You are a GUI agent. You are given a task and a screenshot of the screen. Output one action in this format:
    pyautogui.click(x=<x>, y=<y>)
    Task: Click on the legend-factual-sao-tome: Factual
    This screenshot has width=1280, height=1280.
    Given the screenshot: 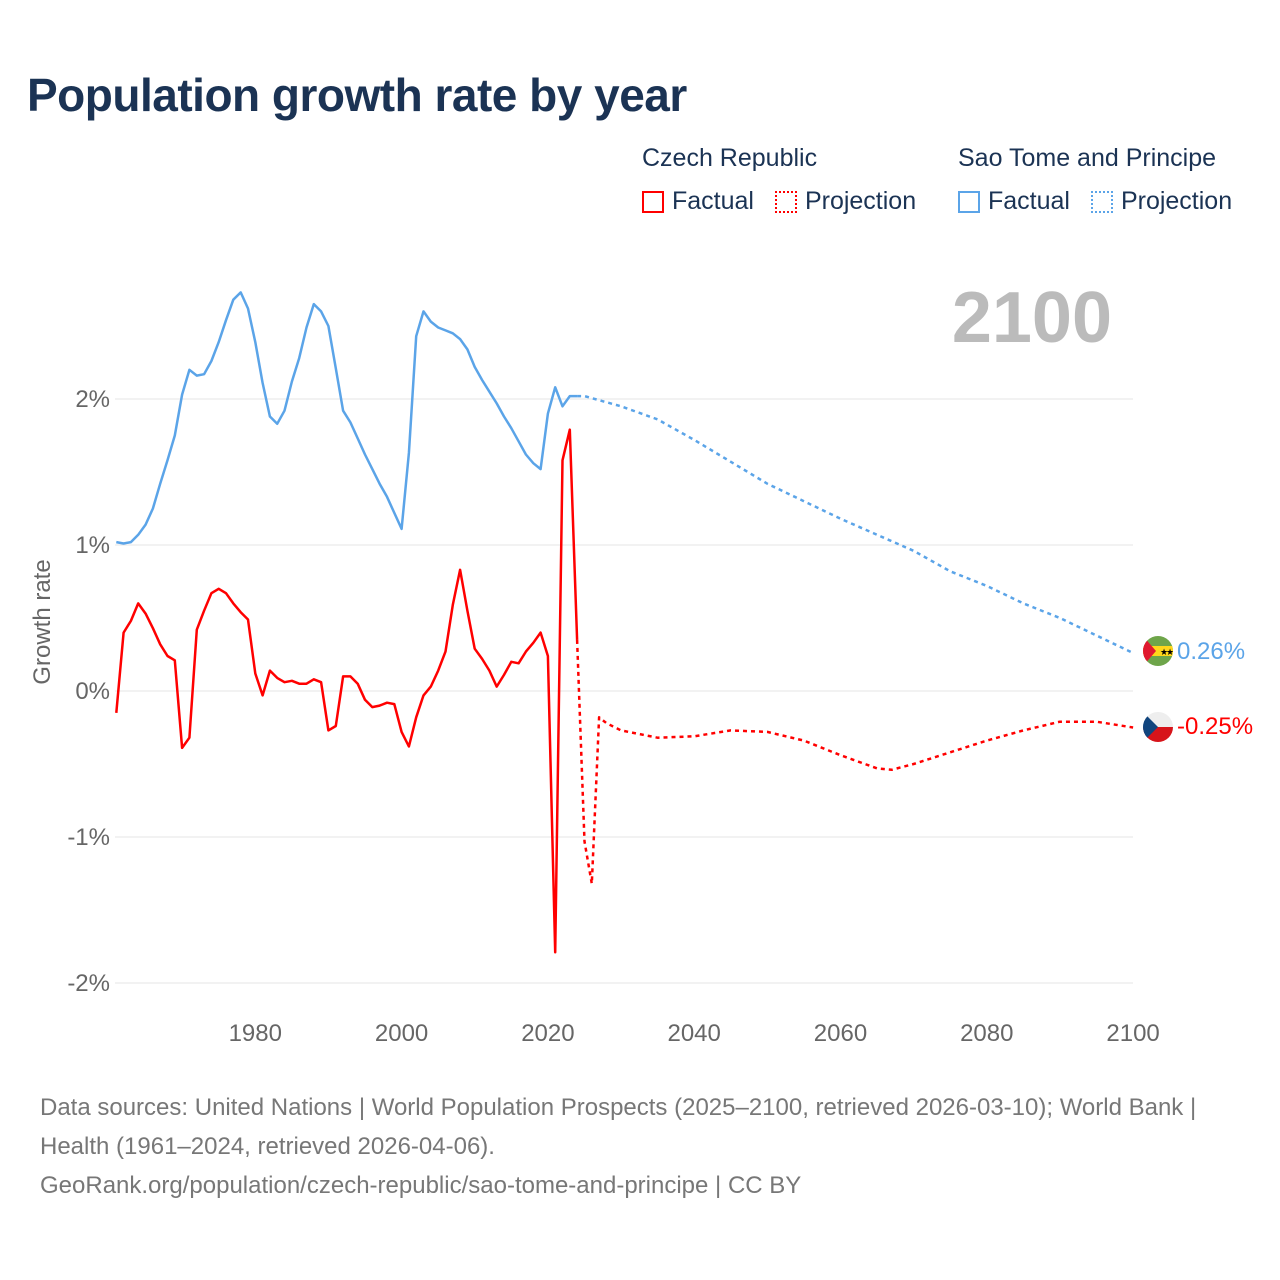 What is the action you would take?
    pyautogui.click(x=1014, y=201)
    